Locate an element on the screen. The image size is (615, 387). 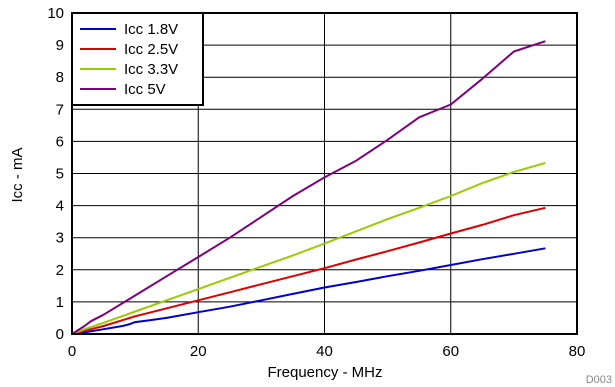
y-tick-label-2: 2 is located at coordinates (60, 270).